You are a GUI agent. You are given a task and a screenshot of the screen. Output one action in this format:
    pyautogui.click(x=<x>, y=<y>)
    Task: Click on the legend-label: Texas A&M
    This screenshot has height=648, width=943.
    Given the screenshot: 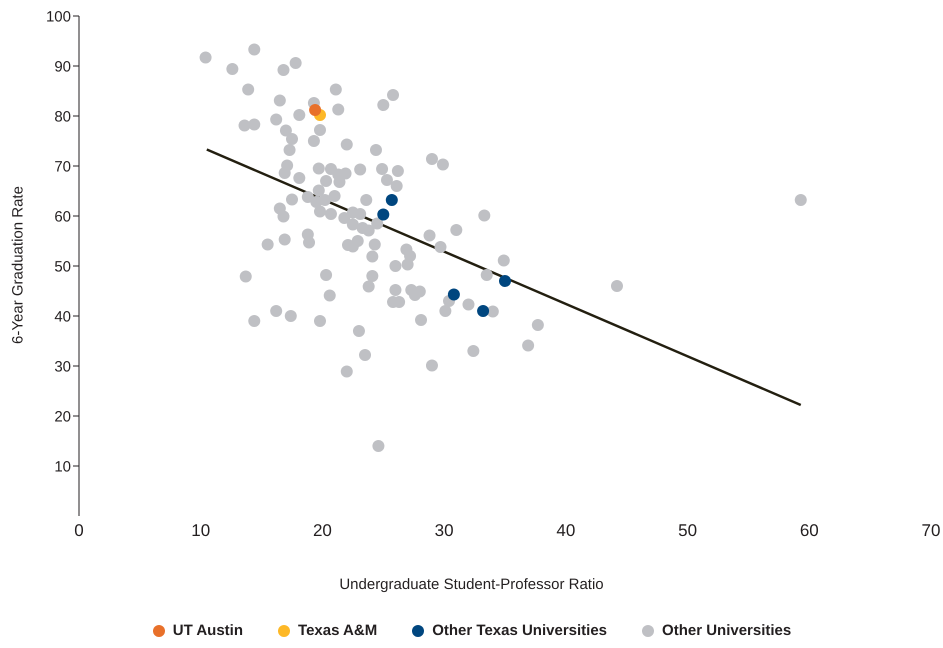 What is the action you would take?
    pyautogui.click(x=338, y=630)
    